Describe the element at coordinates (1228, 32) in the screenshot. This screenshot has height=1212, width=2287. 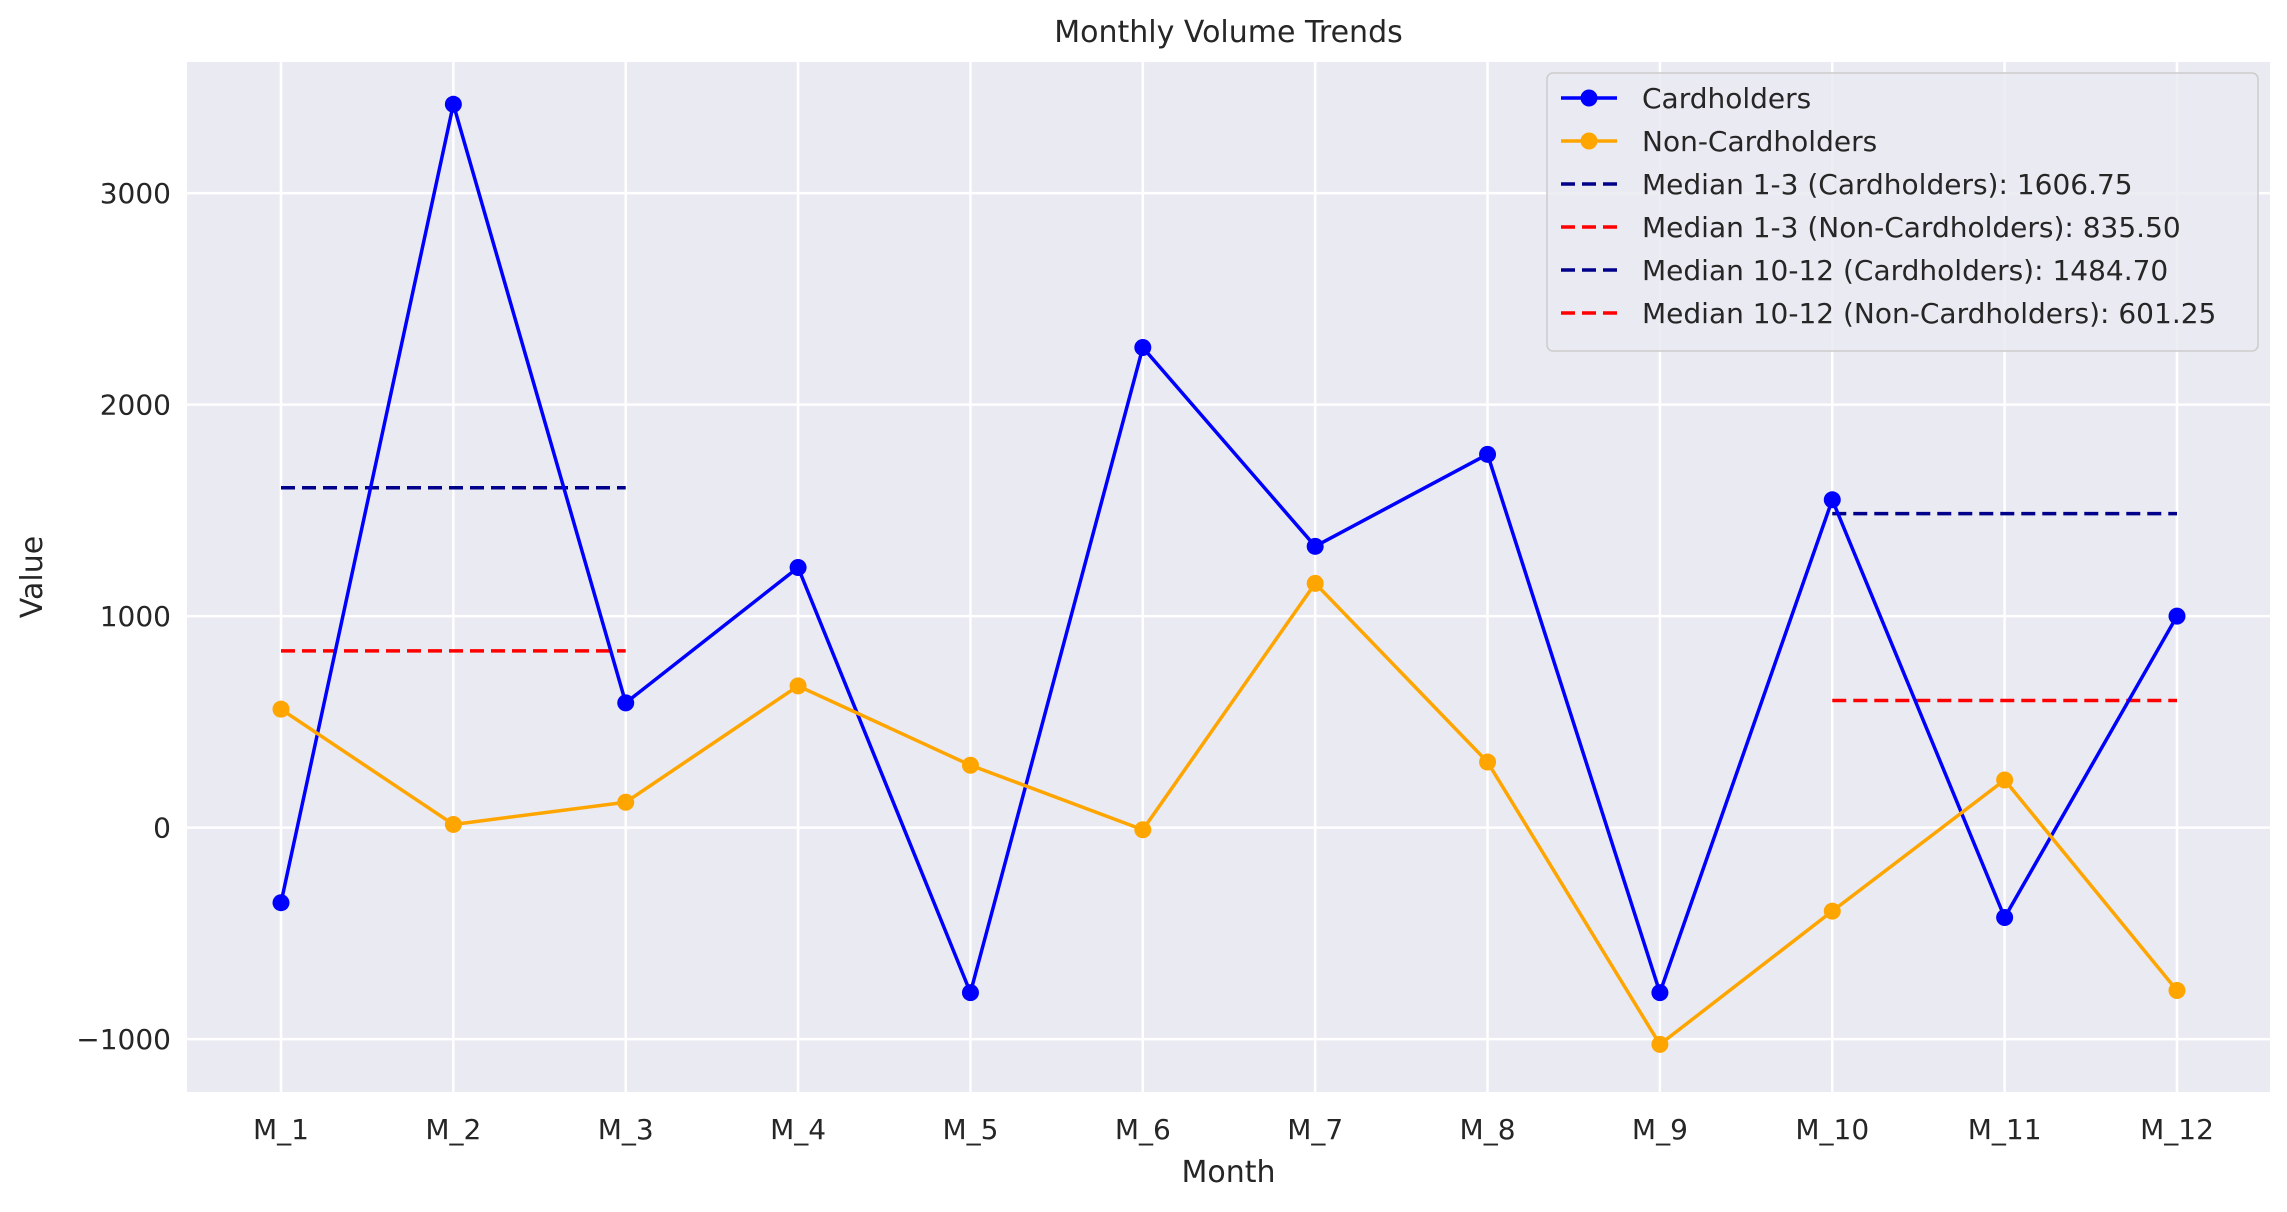
I see `chart-title: Monthly Volume Trends` at that location.